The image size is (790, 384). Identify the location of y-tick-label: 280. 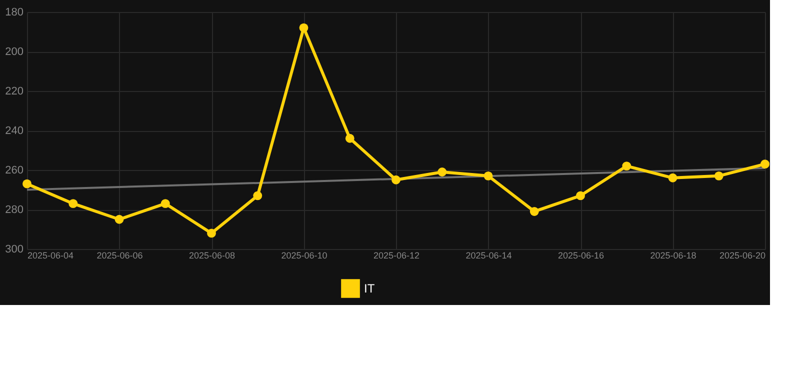
(14, 210).